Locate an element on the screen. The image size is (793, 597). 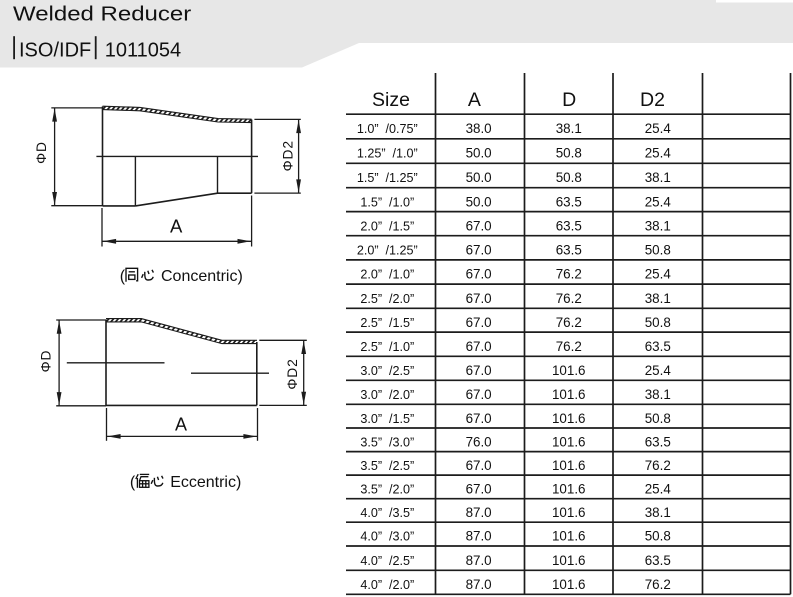
svg-text: 2.0” /1.5” is located at coordinates (387, 226).